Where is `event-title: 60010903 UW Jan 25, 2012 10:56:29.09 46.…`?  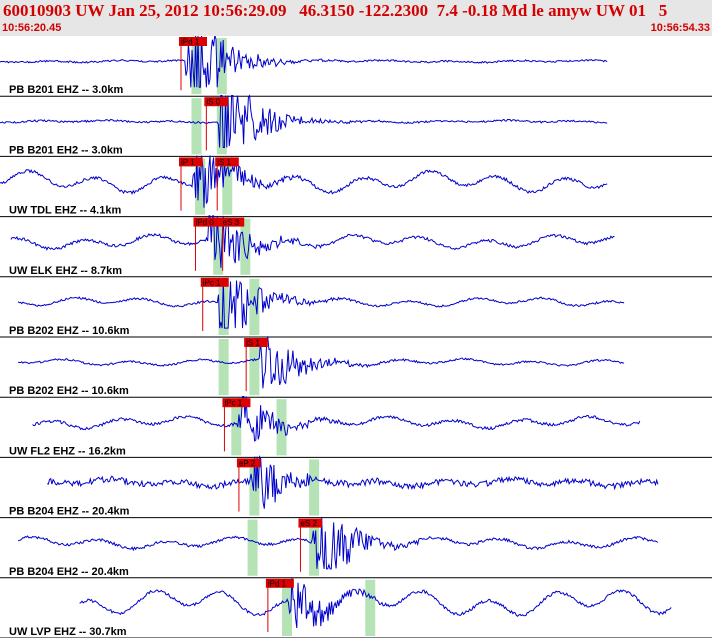
event-title: 60010903 UW Jan 25, 2012 10:56:29.09 46.… is located at coordinates (335, 10).